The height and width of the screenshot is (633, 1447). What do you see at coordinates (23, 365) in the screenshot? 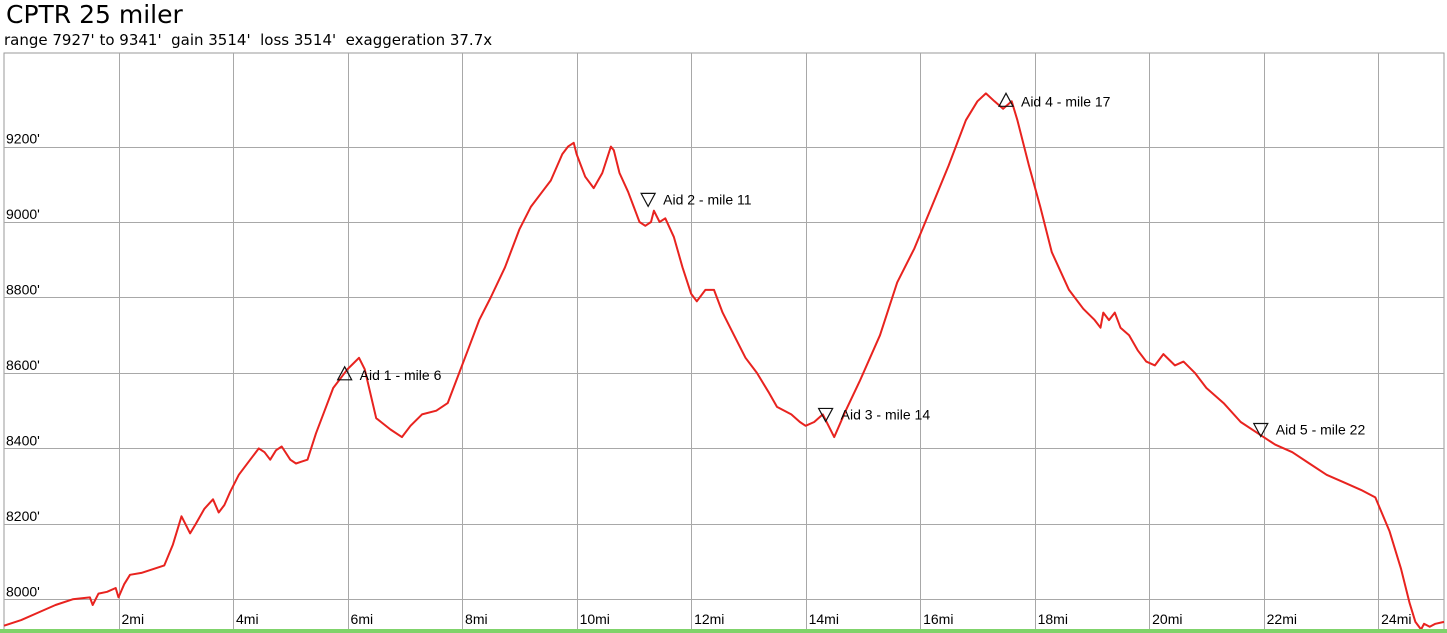
I see `y-tick-label-3: 8600'` at bounding box center [23, 365].